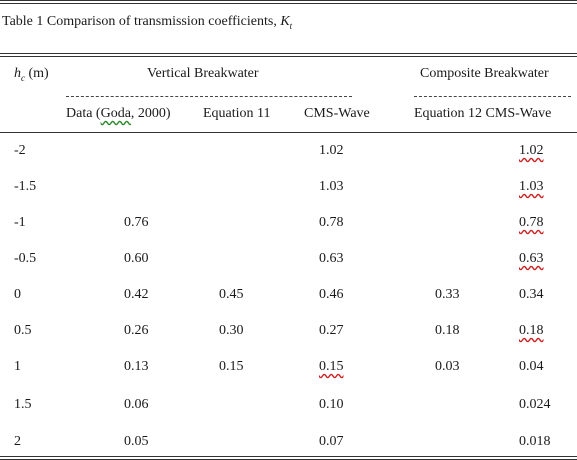 This screenshot has height=460, width=577. What do you see at coordinates (331, 222) in the screenshot?
I see `cell-cms-vertical: 0.78` at bounding box center [331, 222].